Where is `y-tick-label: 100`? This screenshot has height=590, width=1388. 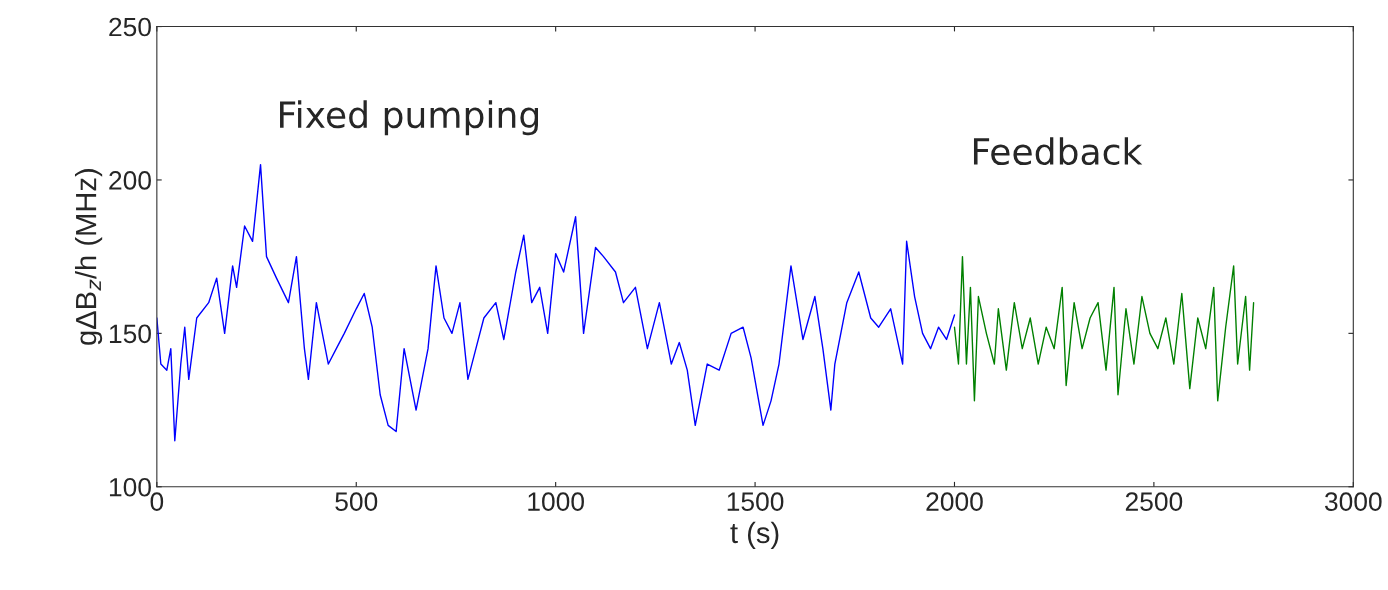
y-tick-label: 100 is located at coordinates (130, 487).